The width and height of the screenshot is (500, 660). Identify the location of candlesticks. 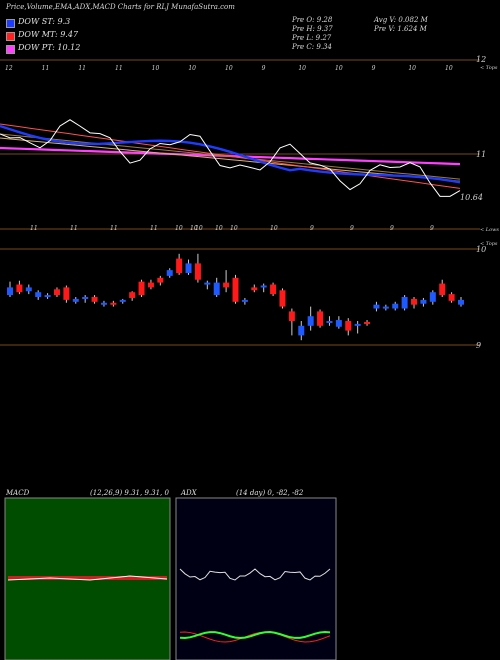
(235, 297).